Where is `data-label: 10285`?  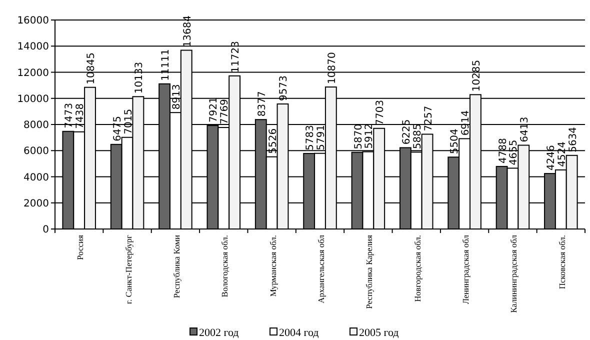 data-label: 10285 is located at coordinates (476, 76).